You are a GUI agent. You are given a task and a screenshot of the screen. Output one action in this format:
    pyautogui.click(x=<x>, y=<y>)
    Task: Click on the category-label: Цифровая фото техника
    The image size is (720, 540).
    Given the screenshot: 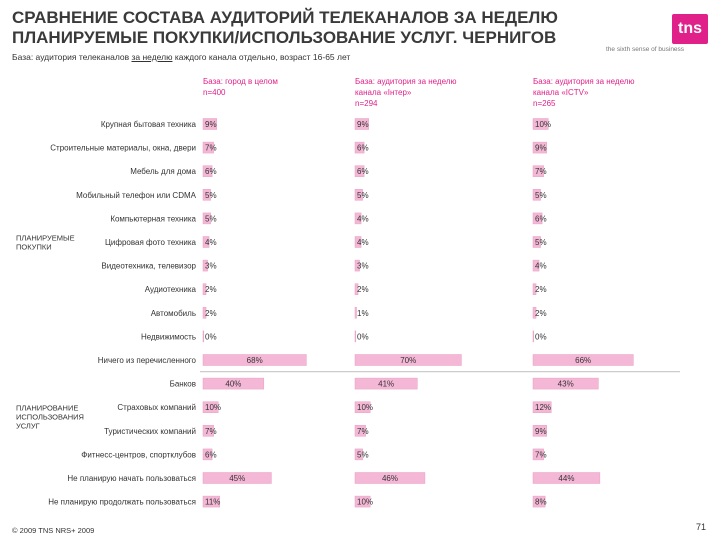 What is the action you would take?
    pyautogui.click(x=151, y=242)
    